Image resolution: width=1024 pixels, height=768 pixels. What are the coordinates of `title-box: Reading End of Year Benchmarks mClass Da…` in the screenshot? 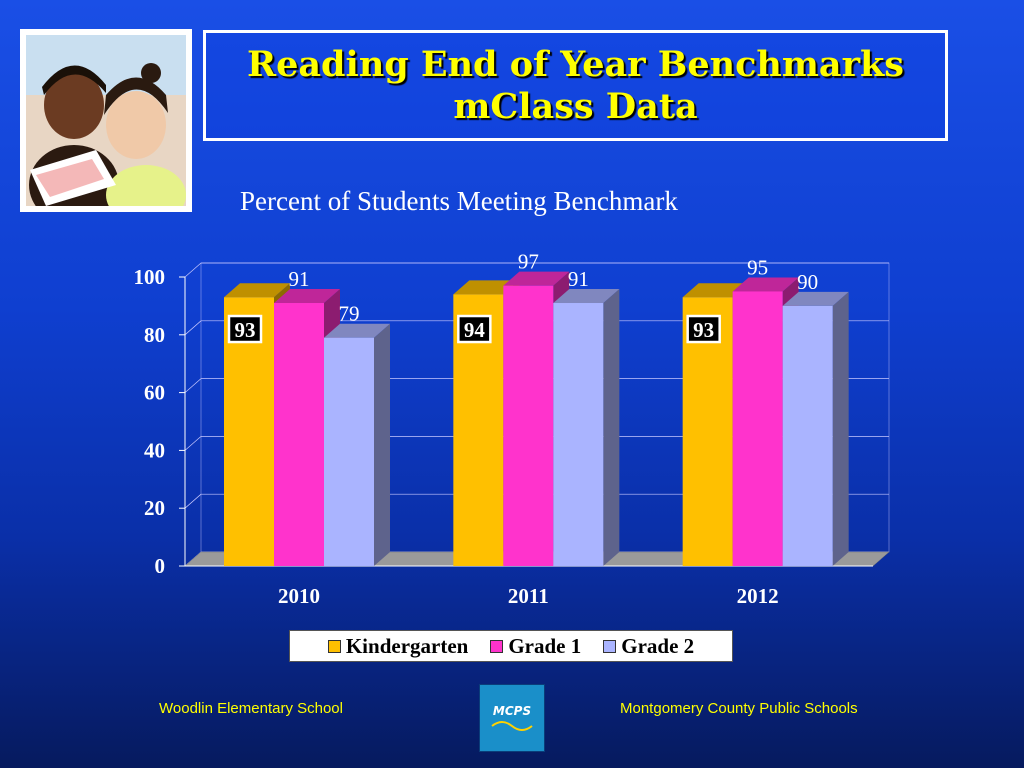 It's located at (575, 85).